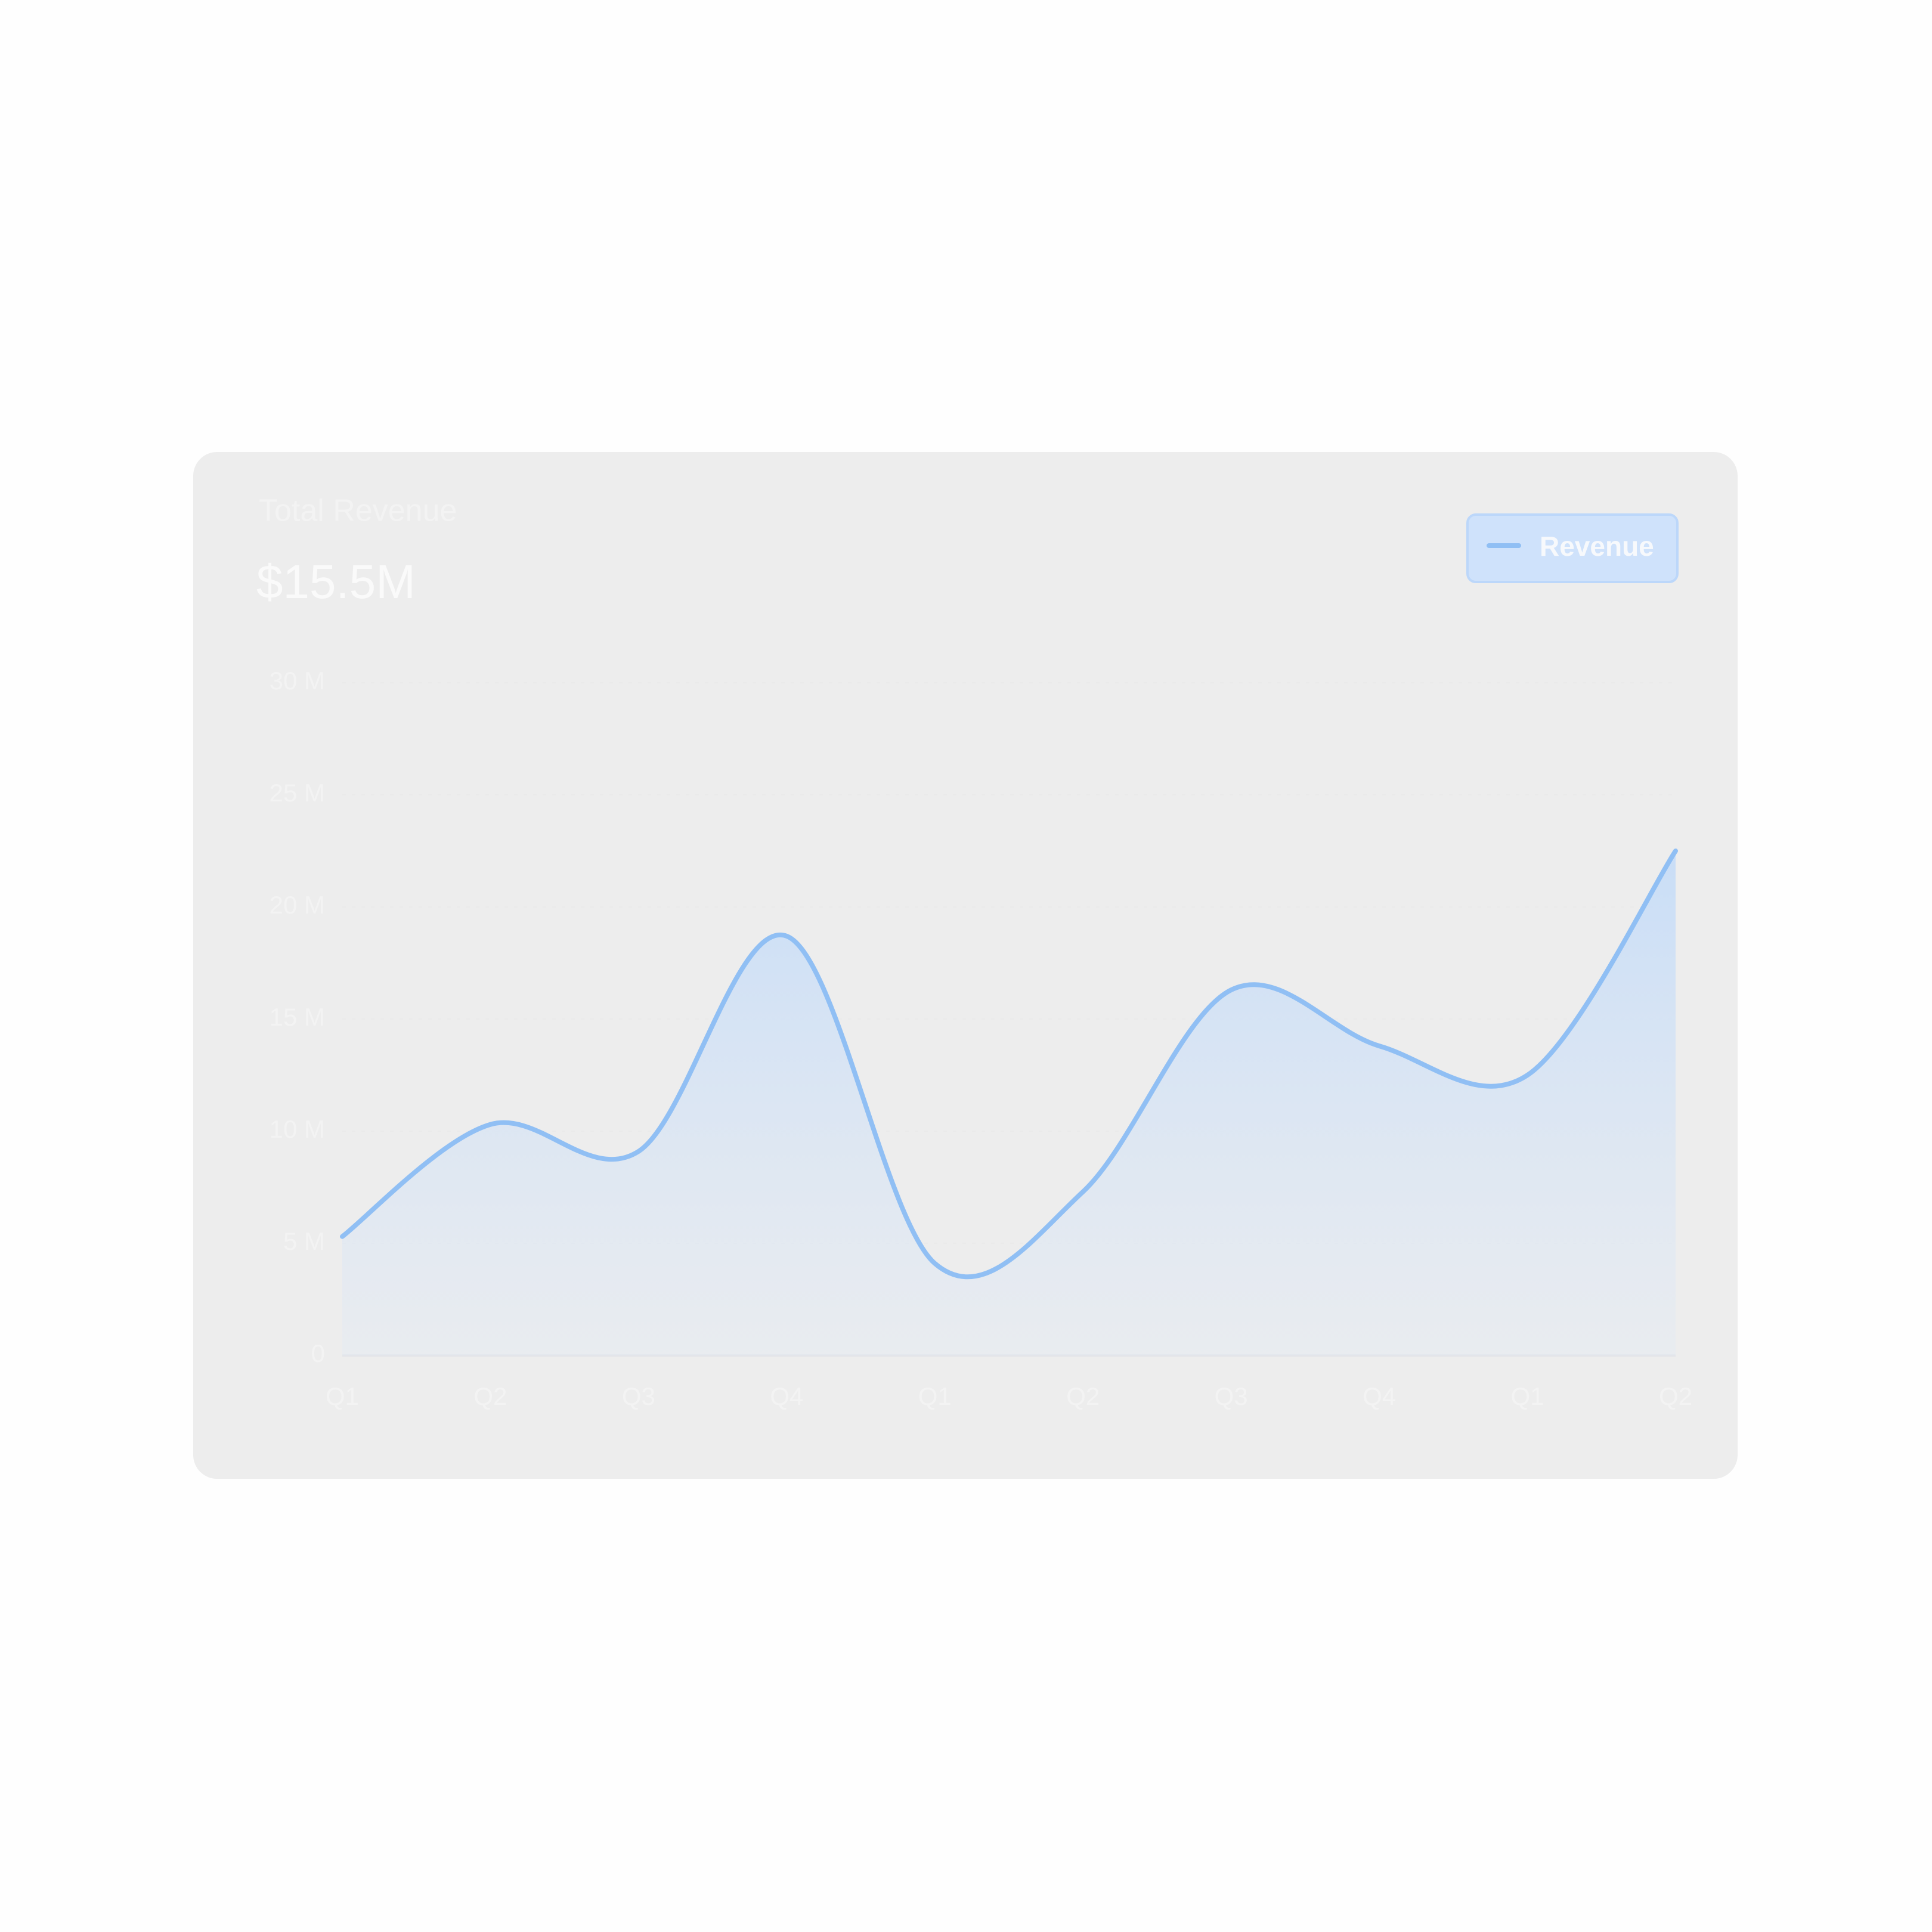 The height and width of the screenshot is (1932, 1932). I want to click on card-title: Total Revenue, so click(358, 511).